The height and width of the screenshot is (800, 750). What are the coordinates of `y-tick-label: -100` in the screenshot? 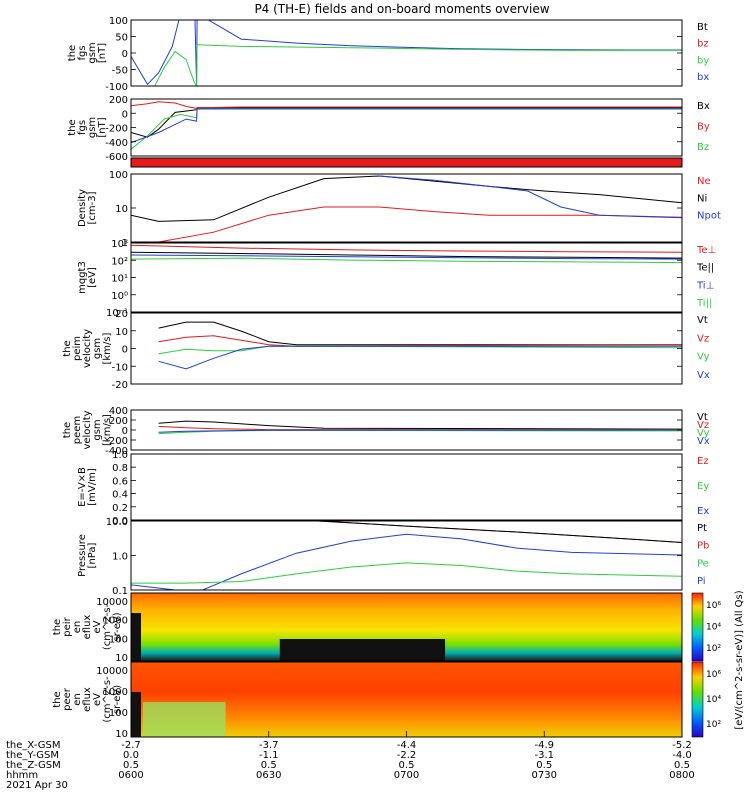 It's located at (116, 87).